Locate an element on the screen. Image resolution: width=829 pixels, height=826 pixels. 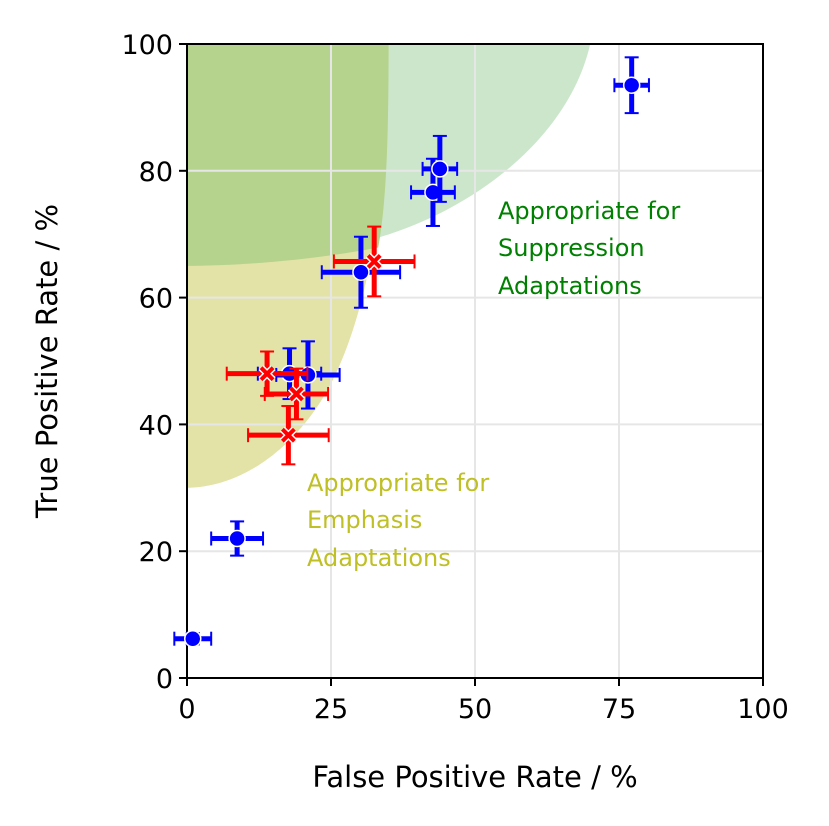
y-tick-label: 80 is located at coordinates (156, 172).